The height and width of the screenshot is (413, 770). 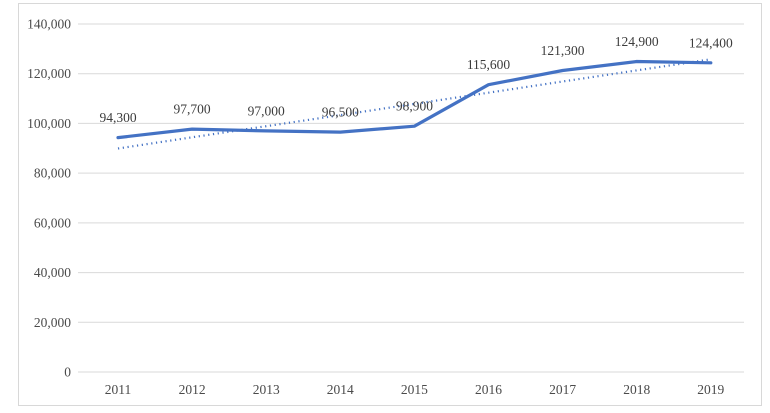 I want to click on data-point-label: 98,900, so click(x=414, y=106).